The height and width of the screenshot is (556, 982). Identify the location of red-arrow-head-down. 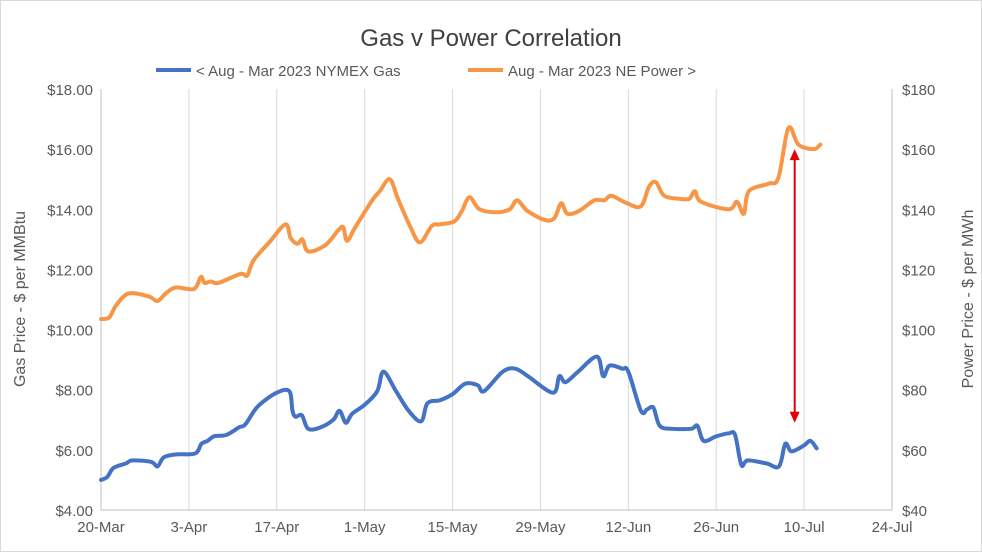
(794, 417).